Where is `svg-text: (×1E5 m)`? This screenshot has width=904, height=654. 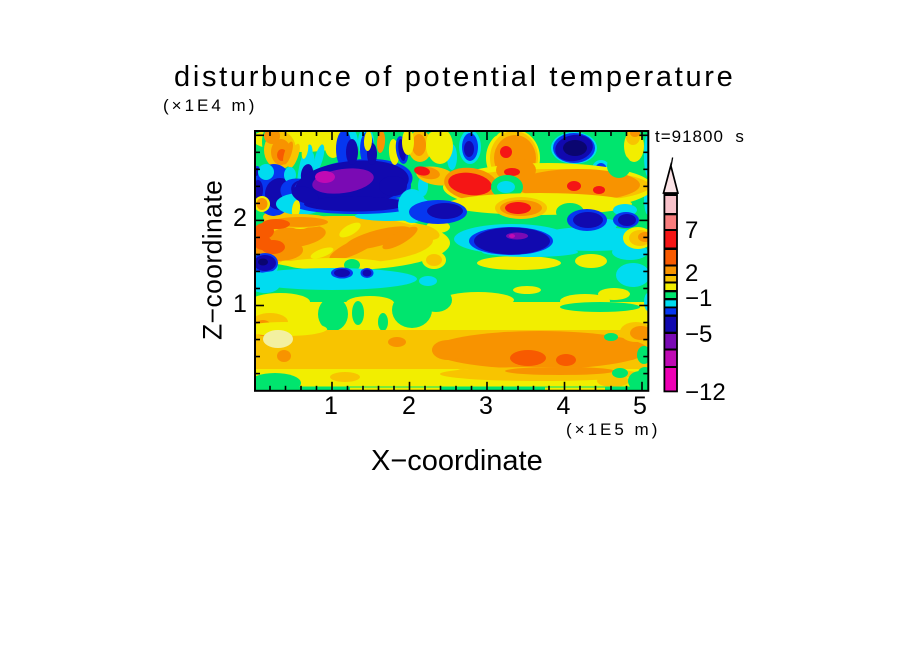
svg-text: (×1E5 m) is located at coordinates (613, 429).